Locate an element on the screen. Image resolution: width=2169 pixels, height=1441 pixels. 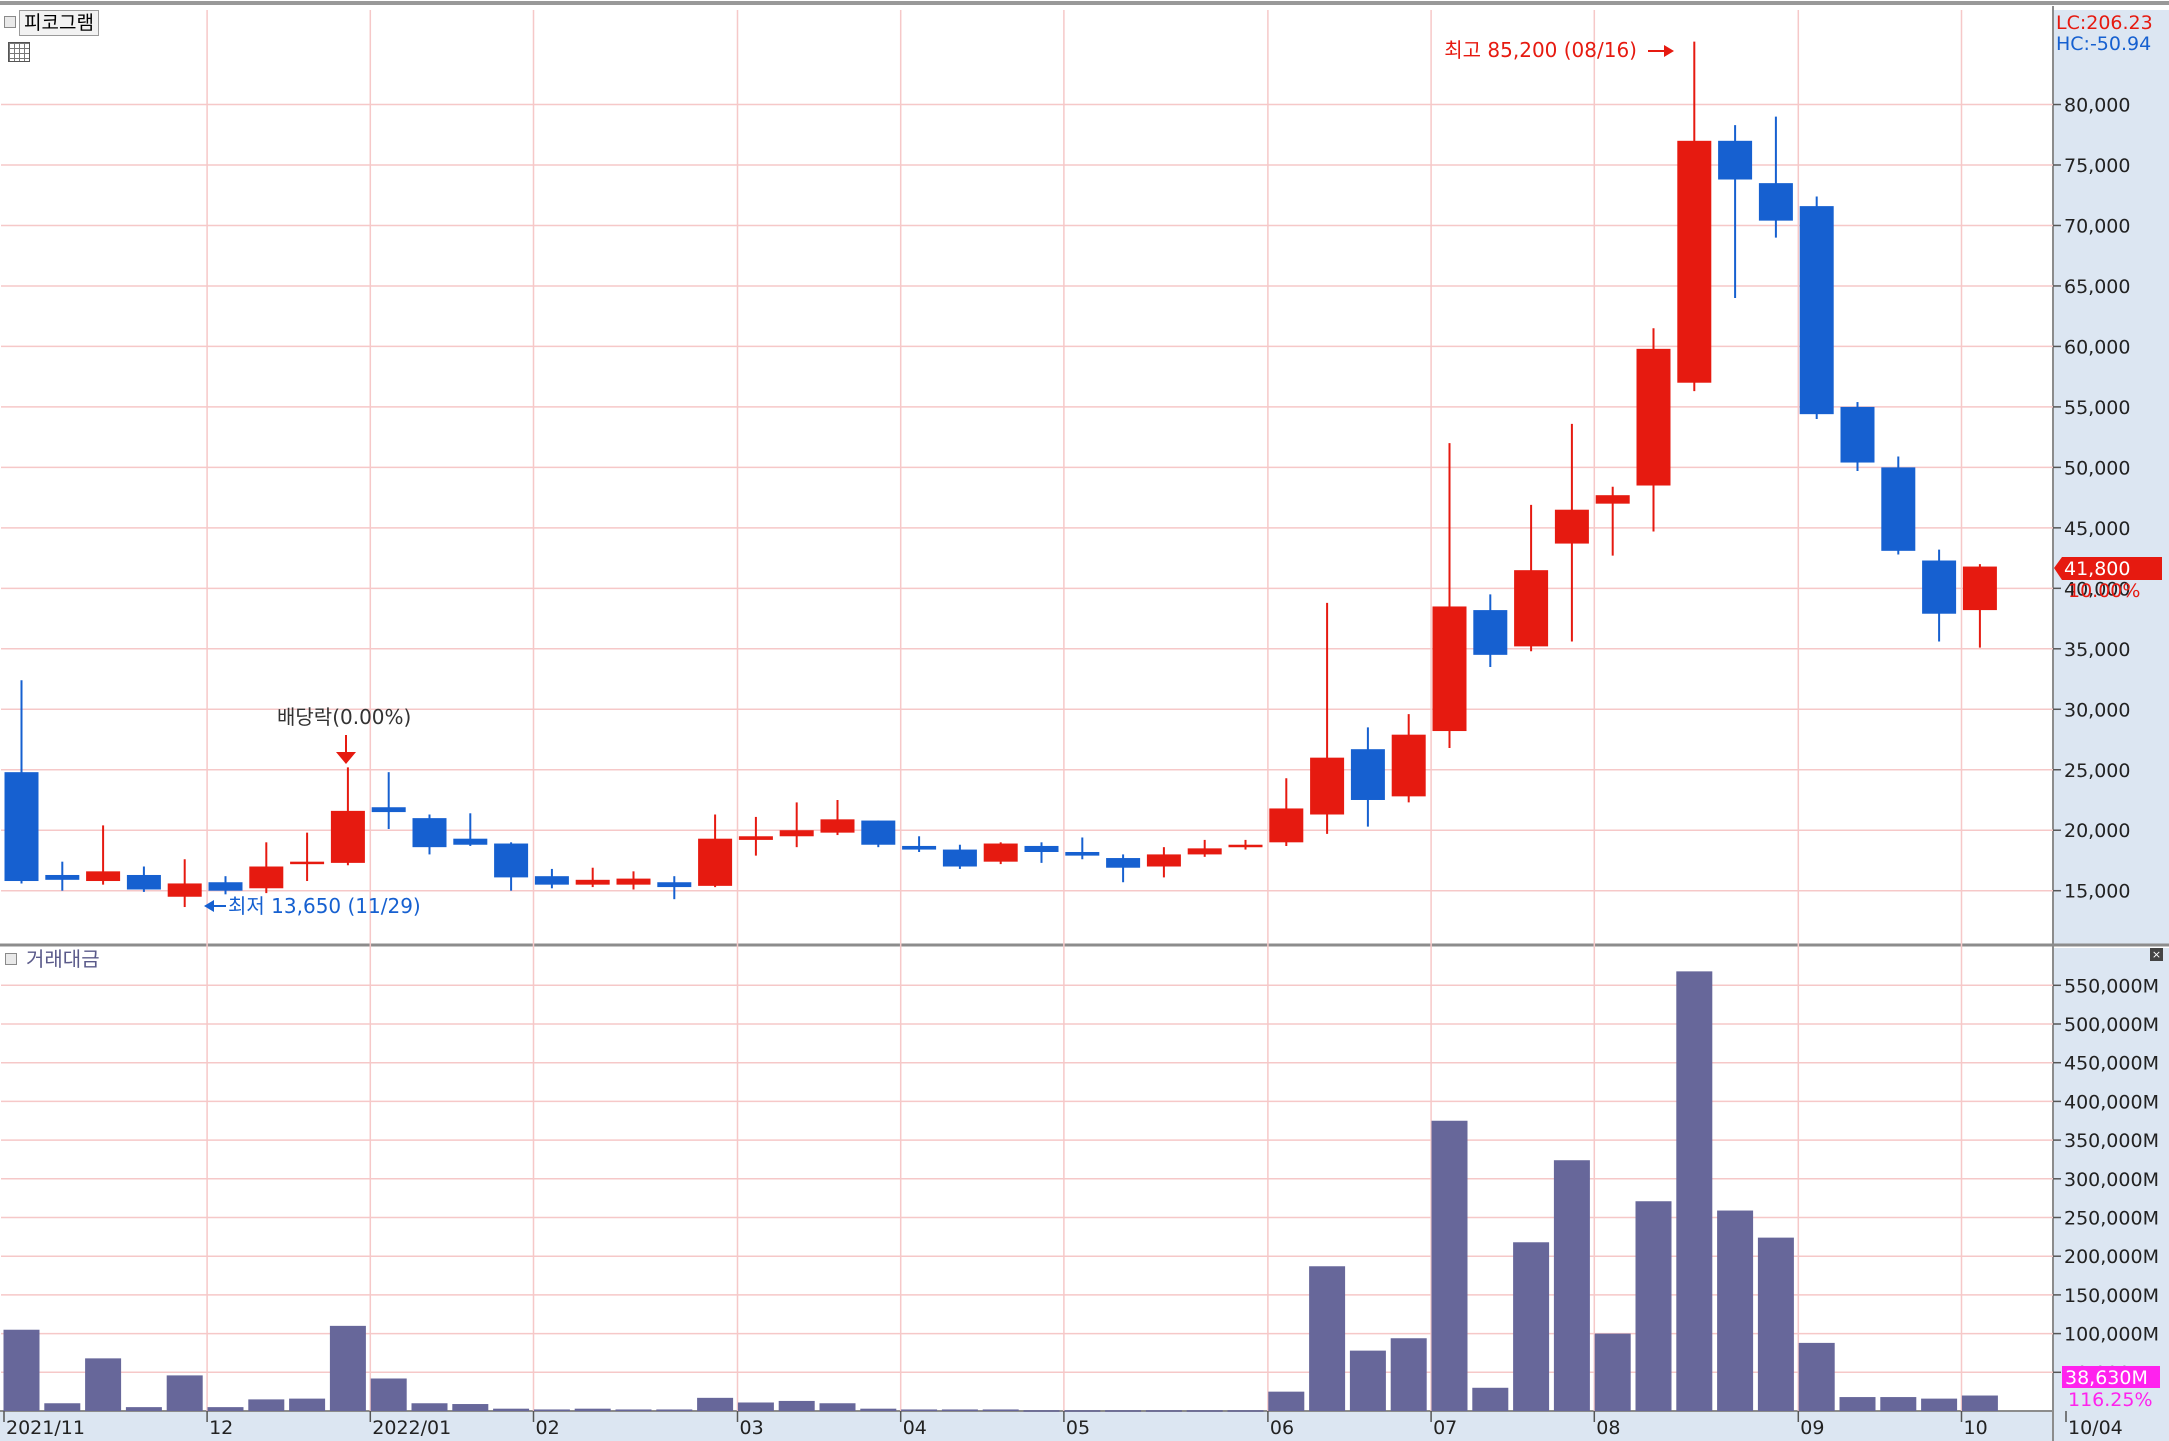
volume-tick-label: 400,000M is located at coordinates (2111, 1102).